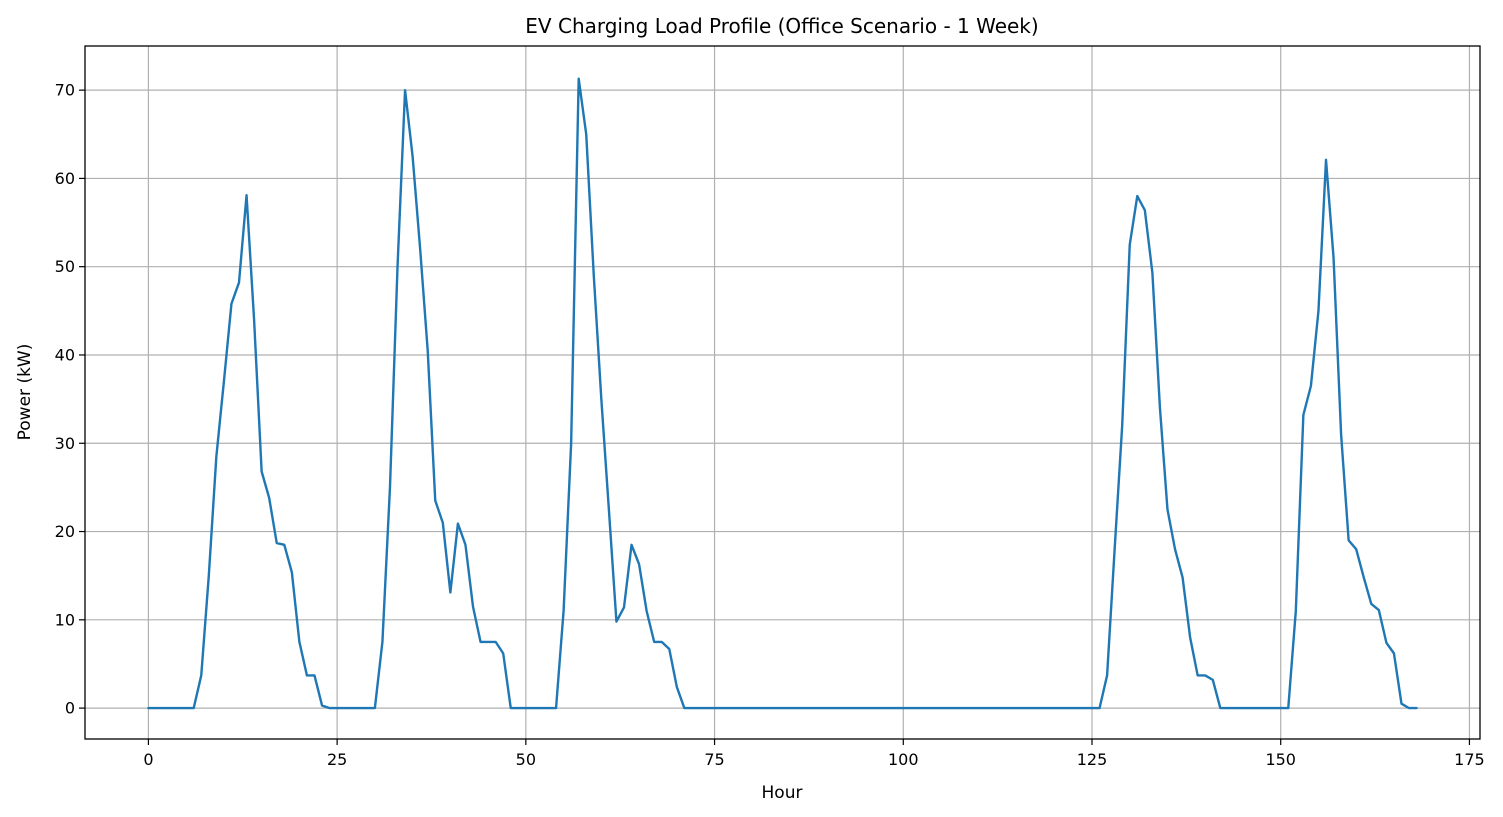 The height and width of the screenshot is (817, 1503). What do you see at coordinates (526, 759) in the screenshot?
I see `x-tick-label: 50` at bounding box center [526, 759].